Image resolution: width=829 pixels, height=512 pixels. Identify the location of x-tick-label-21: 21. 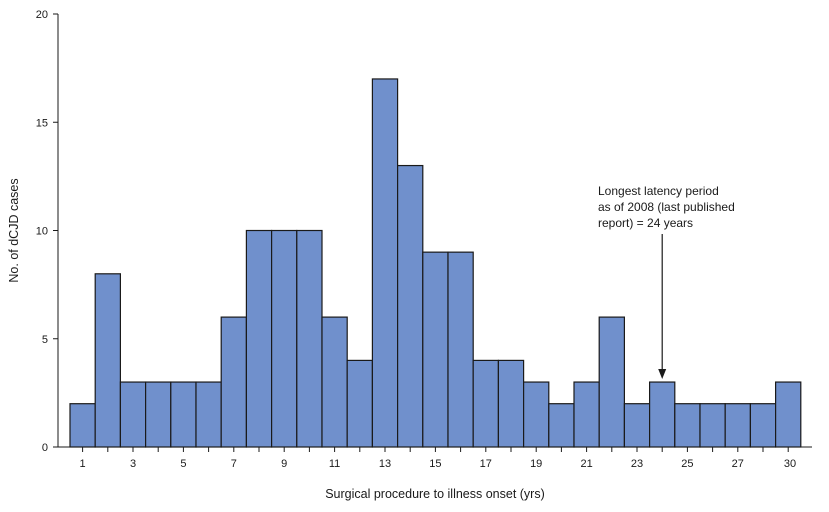
(586, 464).